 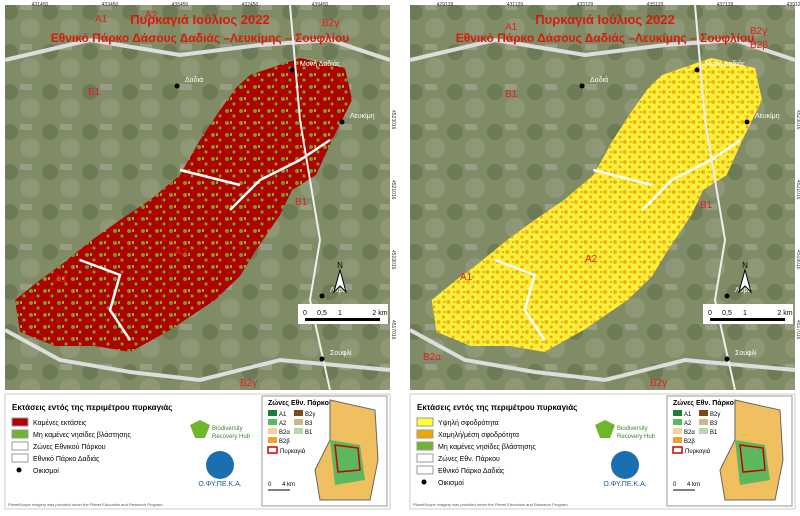 What do you see at coordinates (469, 459) in the screenshot?
I see `legend-label: Ζώνες Εθν. Πάρκου` at bounding box center [469, 459].